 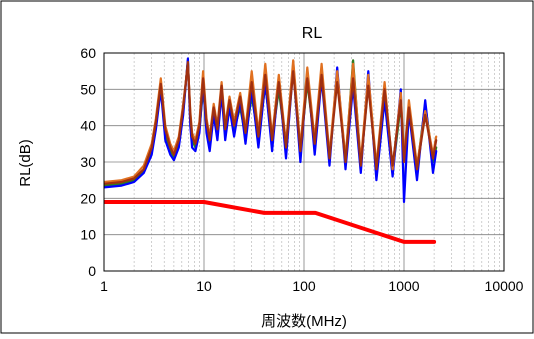 I want to click on y-tick-label: 50, so click(x=88, y=89).